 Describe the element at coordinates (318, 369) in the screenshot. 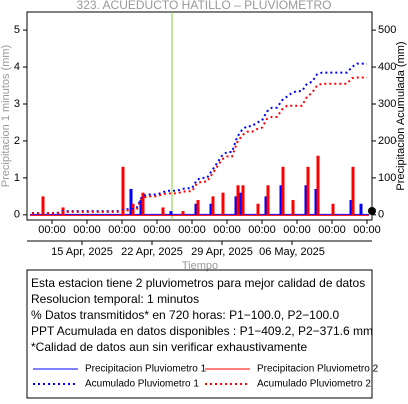

I see `legend-label: Precipitacion Pluviometro 2` at that location.